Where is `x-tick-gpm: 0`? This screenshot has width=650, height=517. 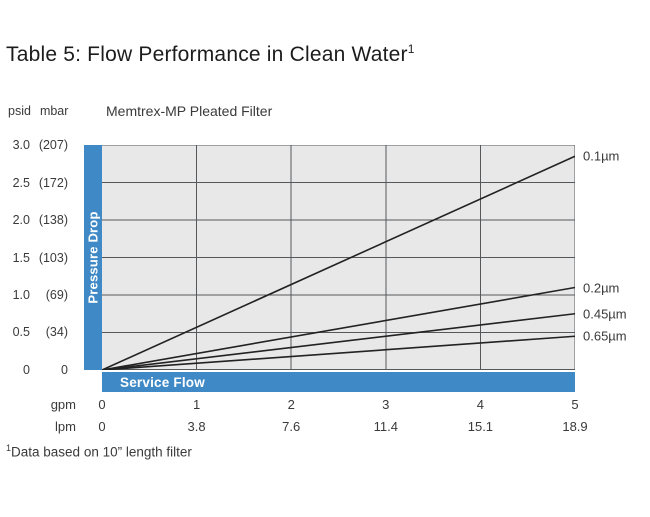 x-tick-gpm: 0 is located at coordinates (102, 404).